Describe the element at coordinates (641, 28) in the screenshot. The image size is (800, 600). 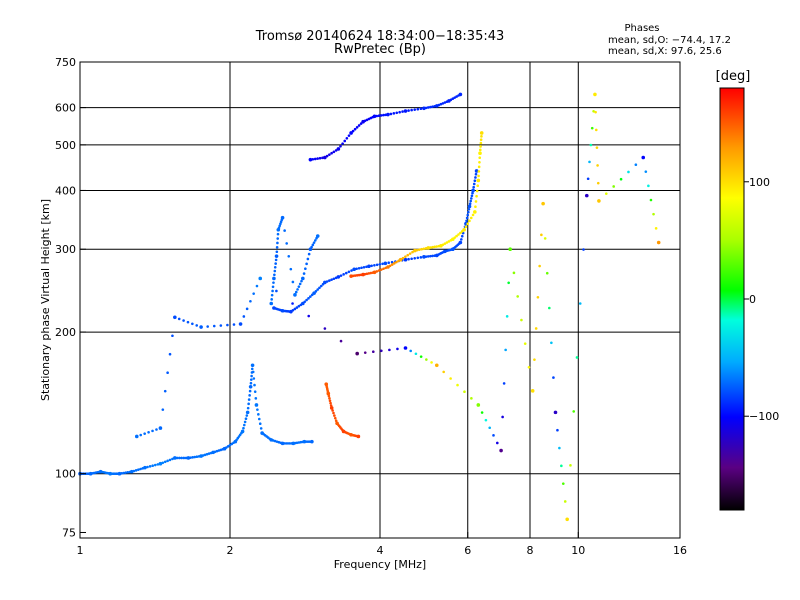
I see `stats-heading: Phases` at that location.